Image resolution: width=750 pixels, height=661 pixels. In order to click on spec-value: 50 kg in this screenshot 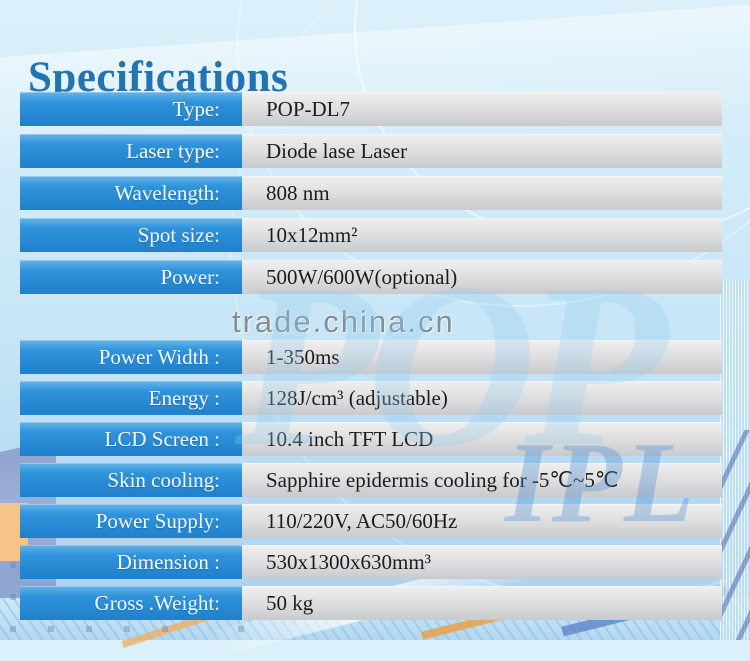, I will do `click(482, 603)`.